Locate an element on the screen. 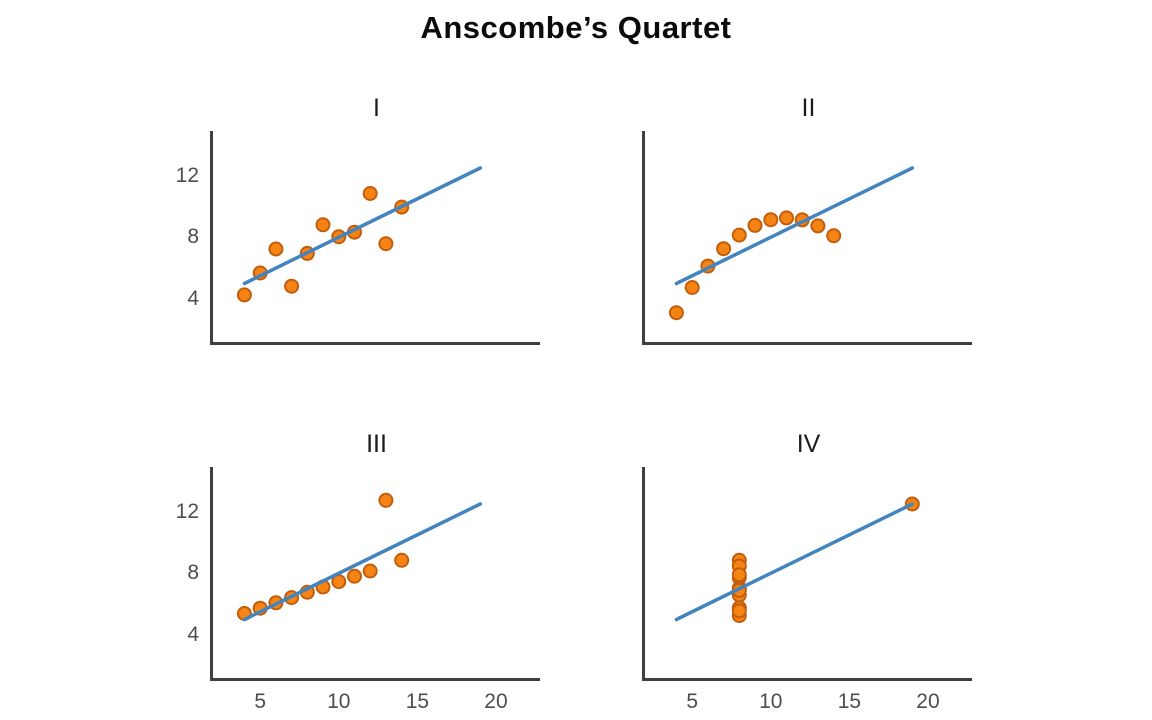 The height and width of the screenshot is (720, 1152). figure-title: Anscombe’s Quartet is located at coordinates (576, 27).